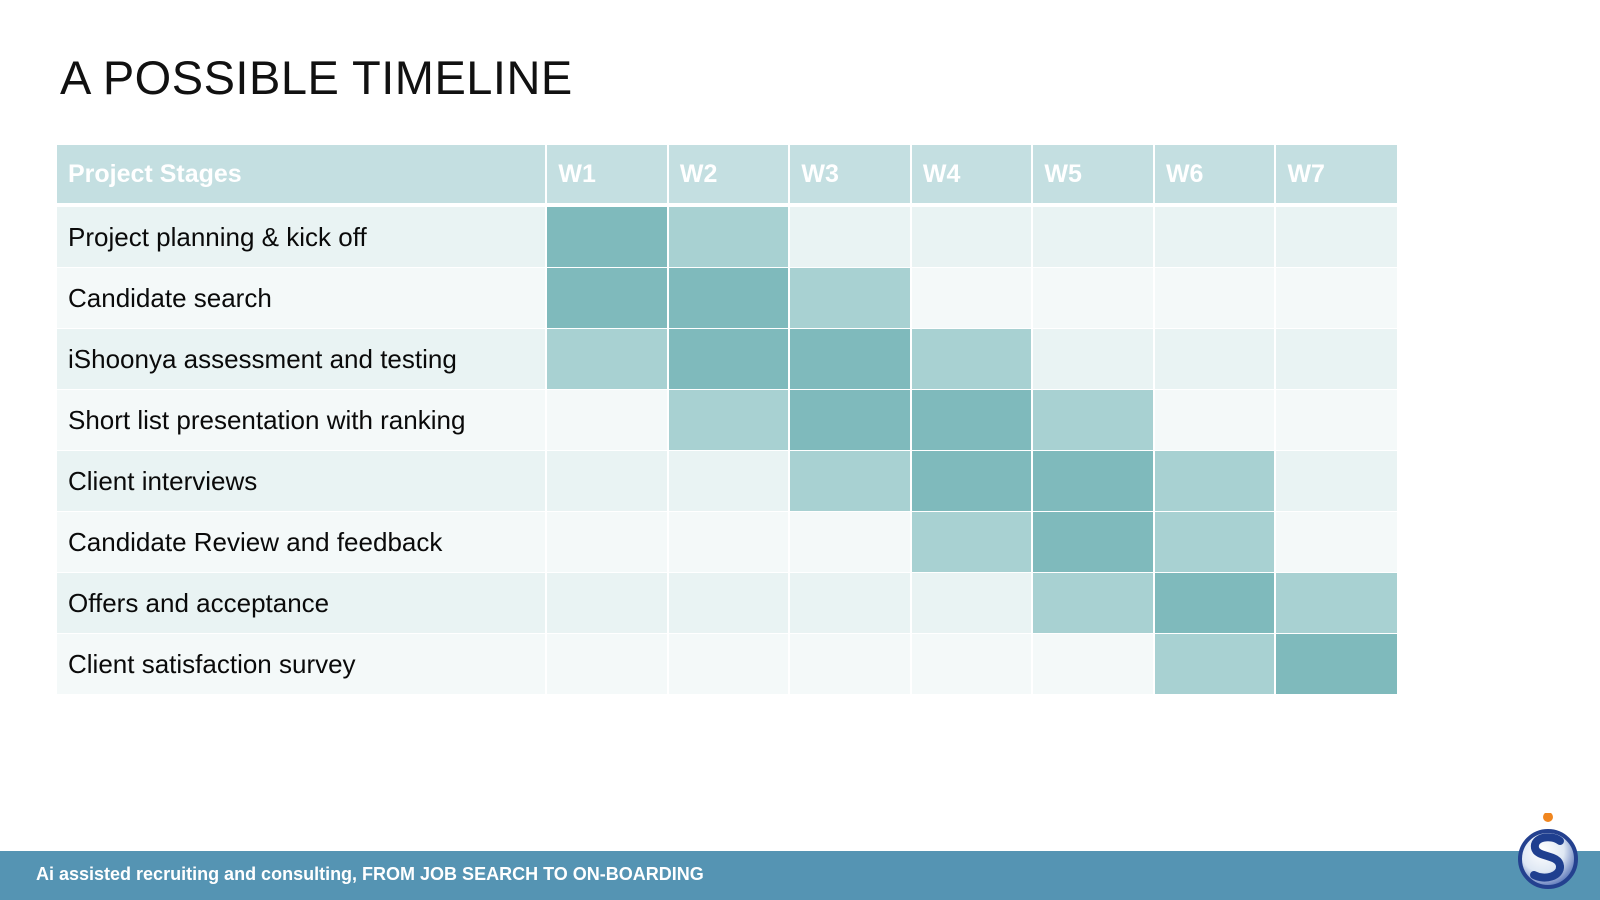  I want to click on header-week-6: W6, so click(1215, 176).